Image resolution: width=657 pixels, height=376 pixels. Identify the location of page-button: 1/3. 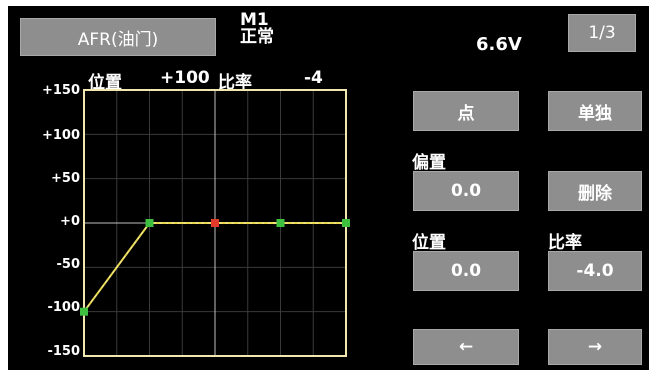
(602, 33).